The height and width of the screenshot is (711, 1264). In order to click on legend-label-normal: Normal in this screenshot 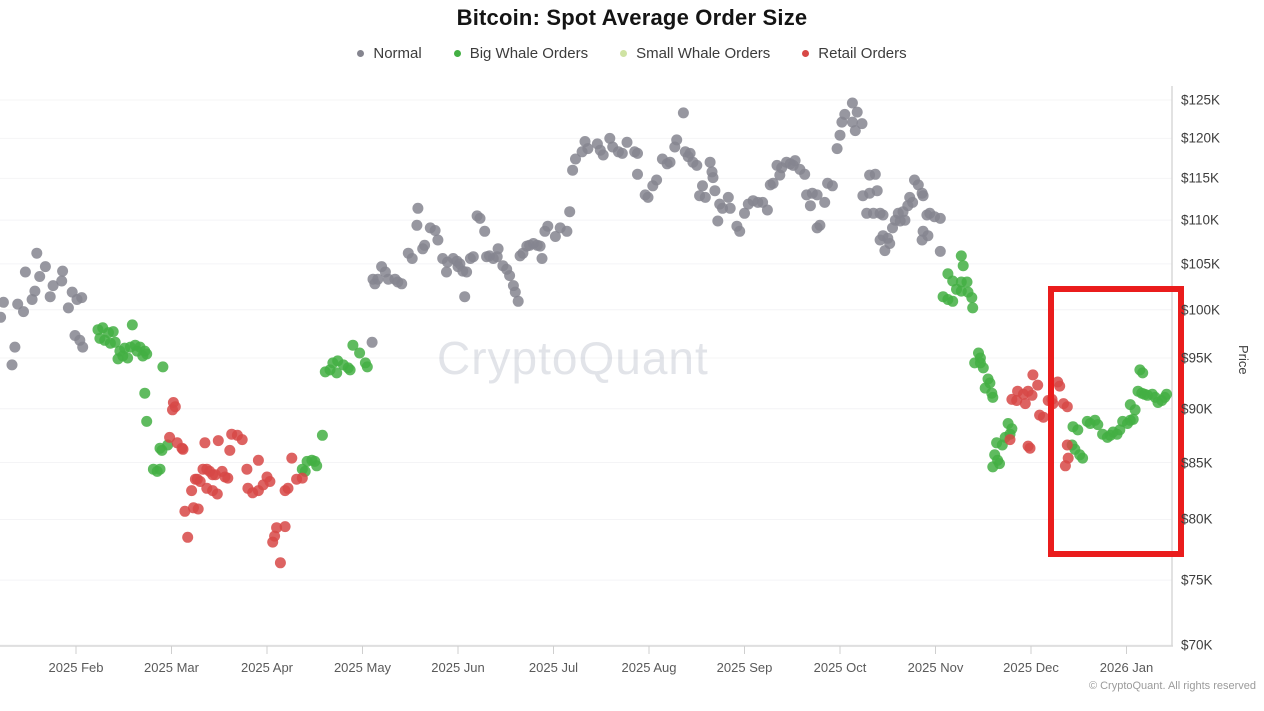, I will do `click(397, 53)`.